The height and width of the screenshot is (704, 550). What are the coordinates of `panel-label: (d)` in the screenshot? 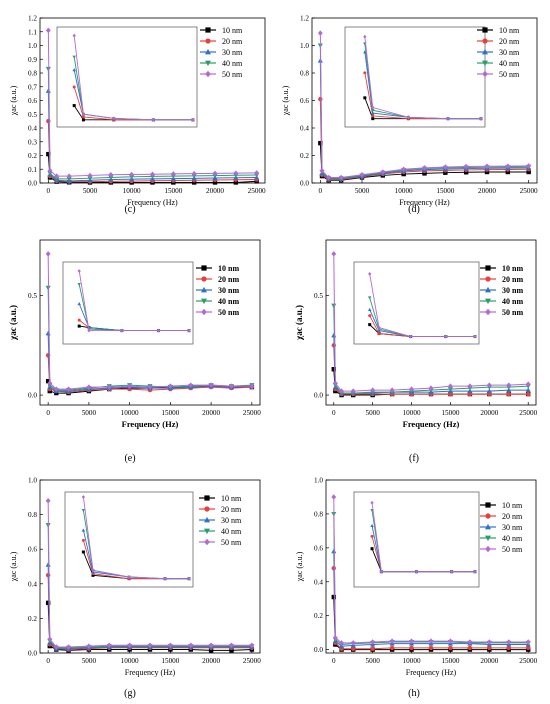 It's located at (414, 209).